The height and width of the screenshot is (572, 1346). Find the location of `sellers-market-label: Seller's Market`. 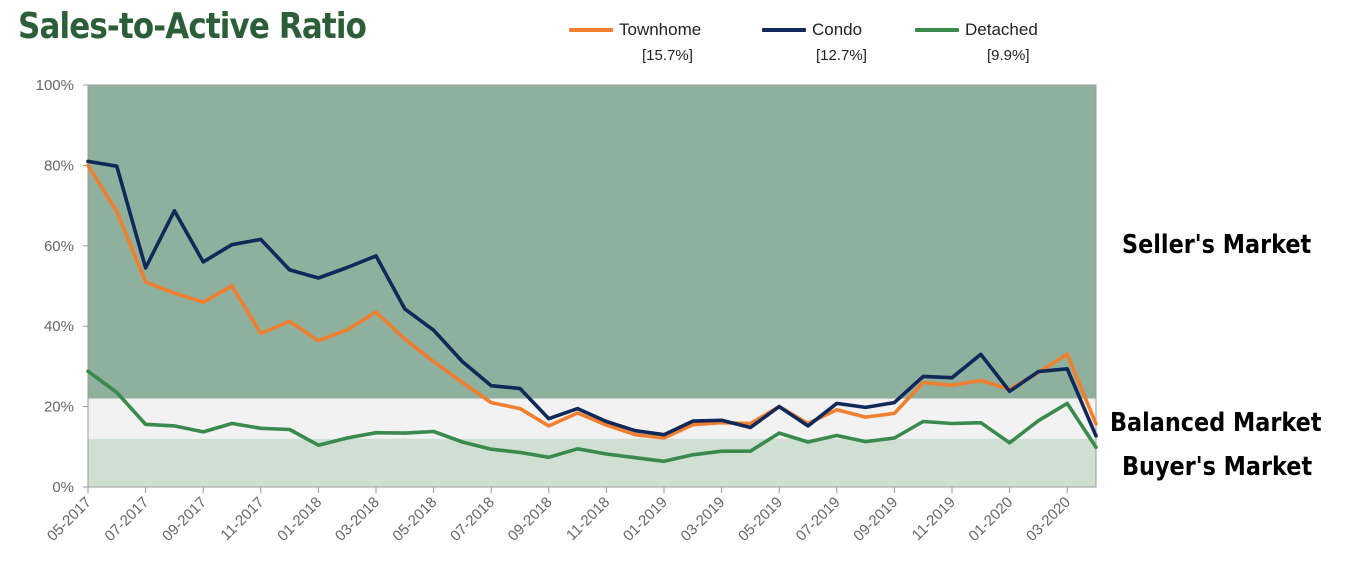

sellers-market-label: Seller's Market is located at coordinates (1217, 245).